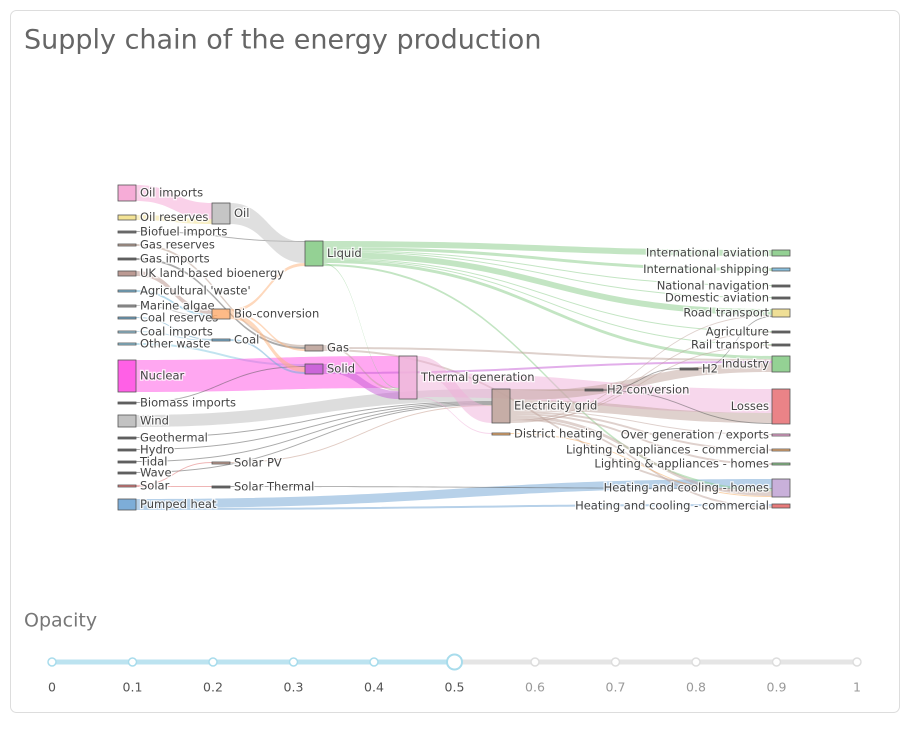 The height and width of the screenshot is (732, 918). What do you see at coordinates (717, 298) in the screenshot?
I see `node-label: Domestic aviation` at bounding box center [717, 298].